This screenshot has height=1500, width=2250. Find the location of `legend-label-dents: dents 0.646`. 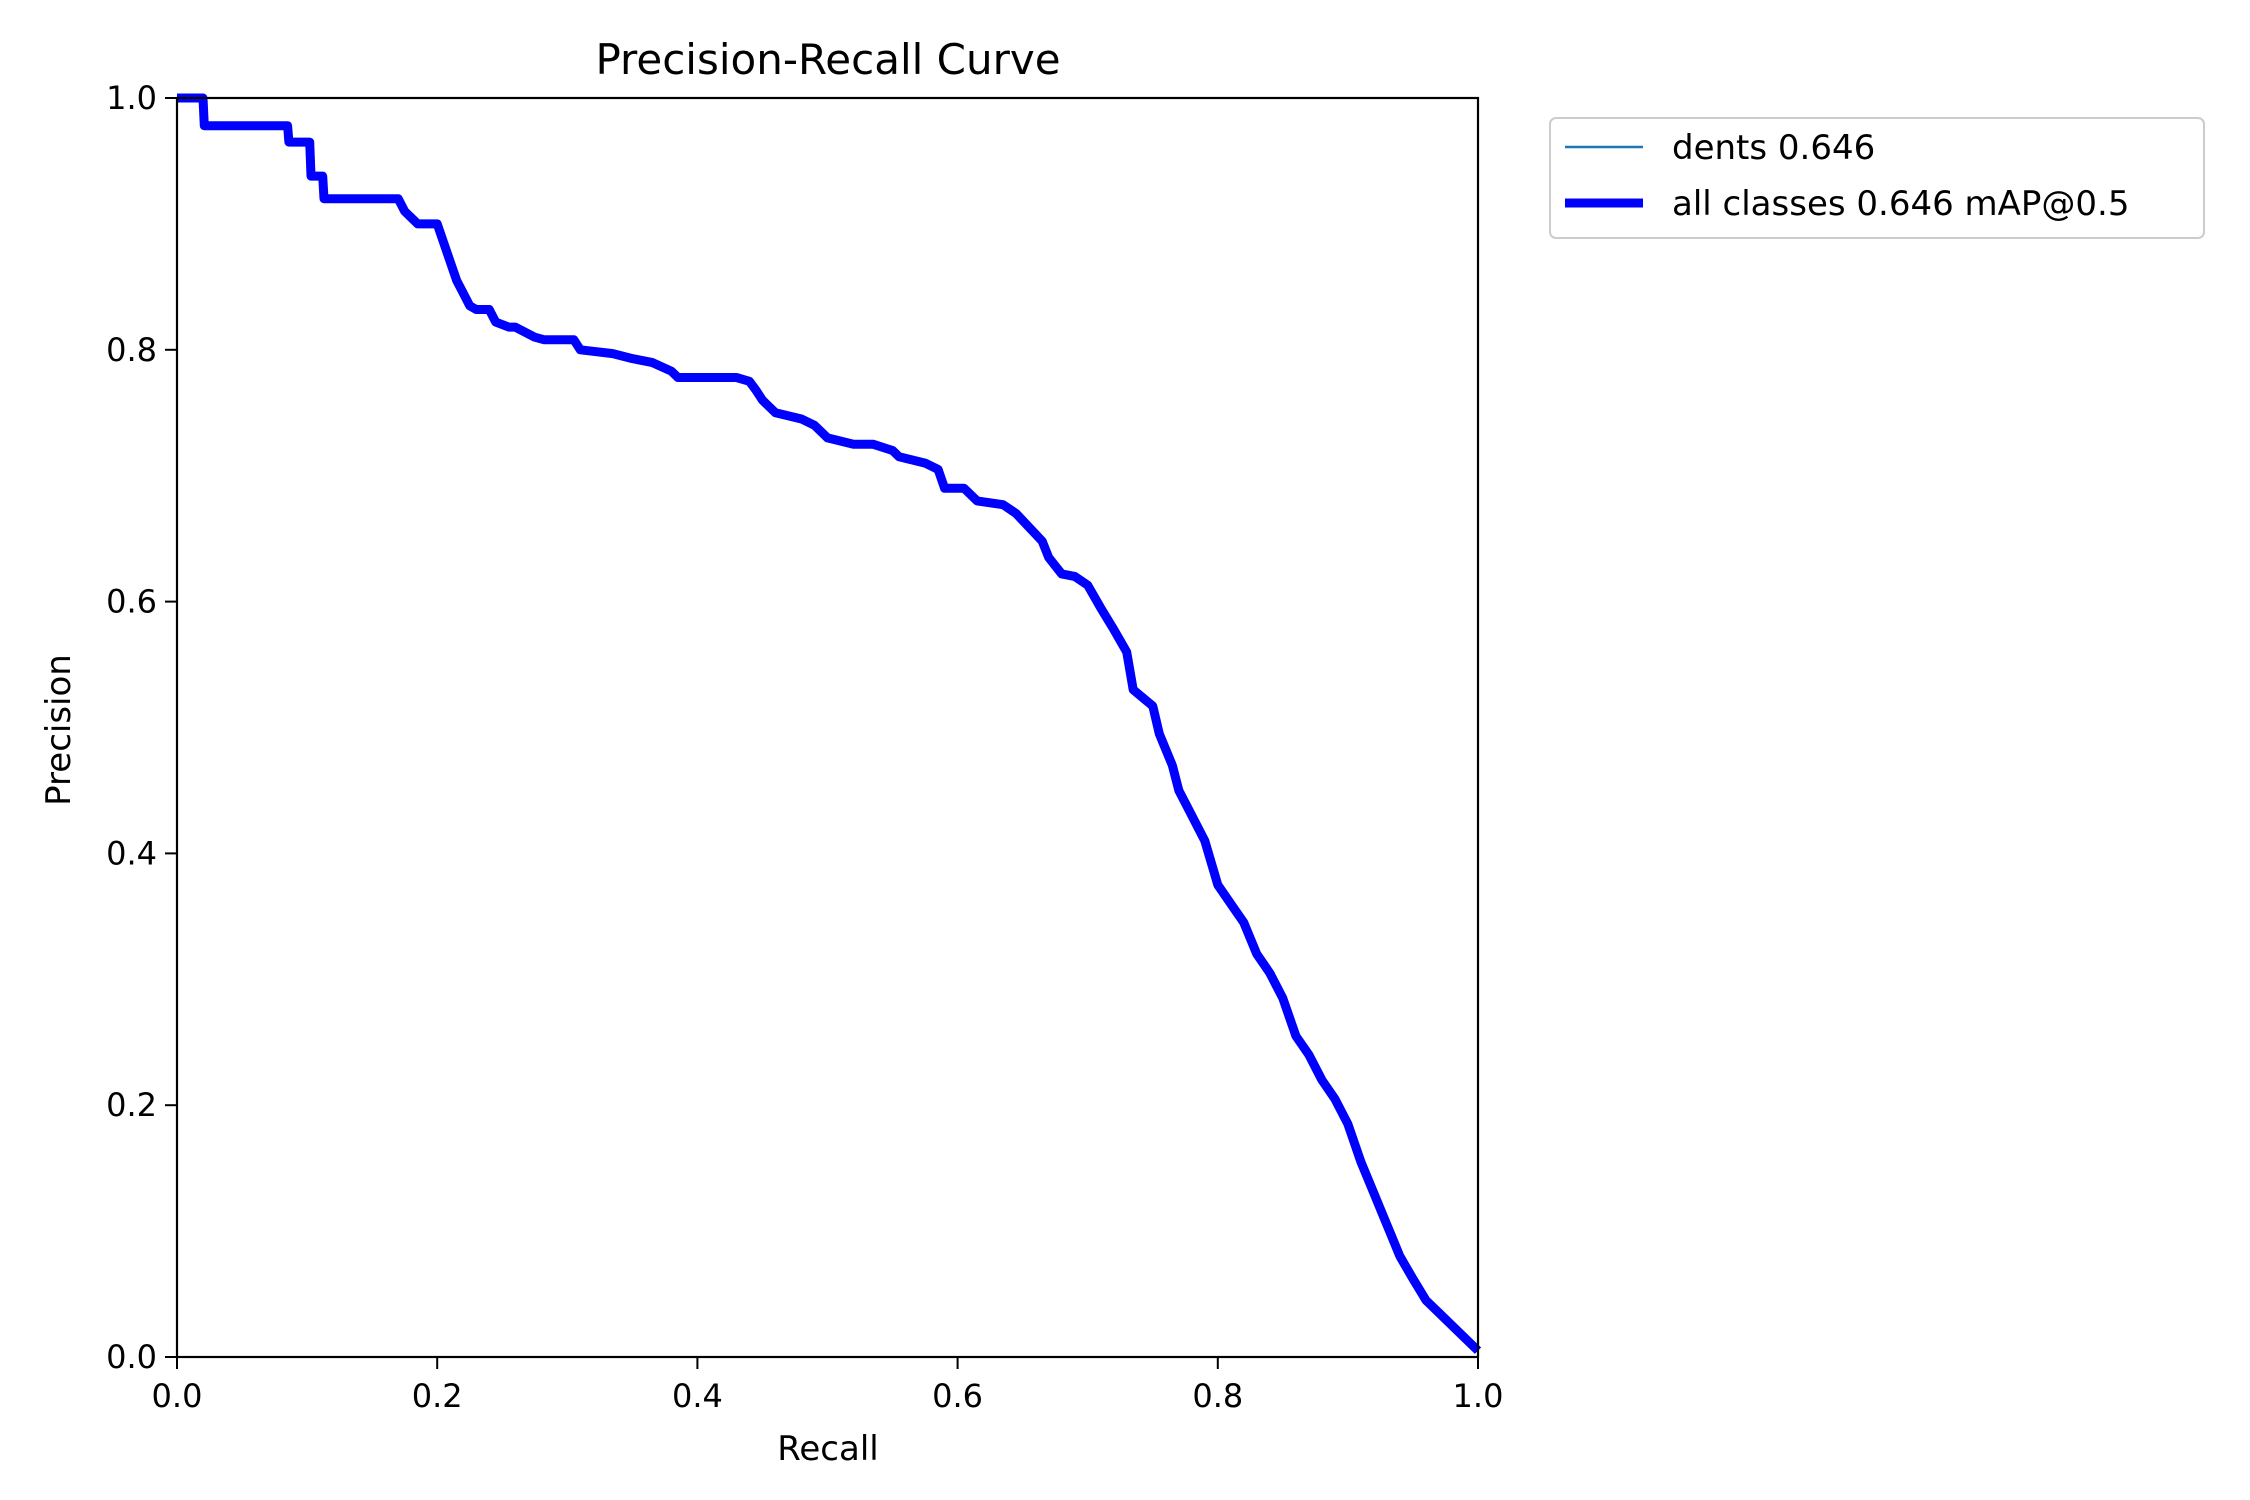

legend-label-dents: dents 0.646 is located at coordinates (1773, 148).